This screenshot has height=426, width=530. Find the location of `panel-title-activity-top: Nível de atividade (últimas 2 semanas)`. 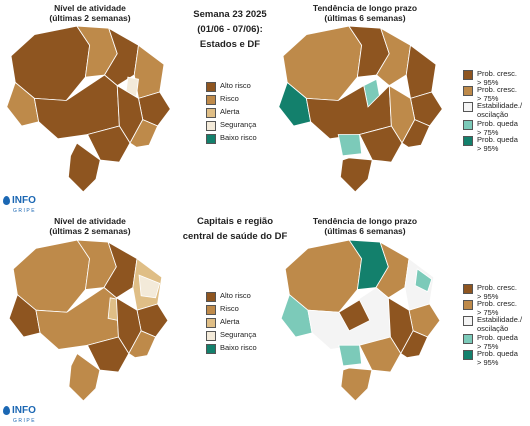

panel-title-activity-top: Nível de atividade (últimas 2 semanas) is located at coordinates (90, 13).